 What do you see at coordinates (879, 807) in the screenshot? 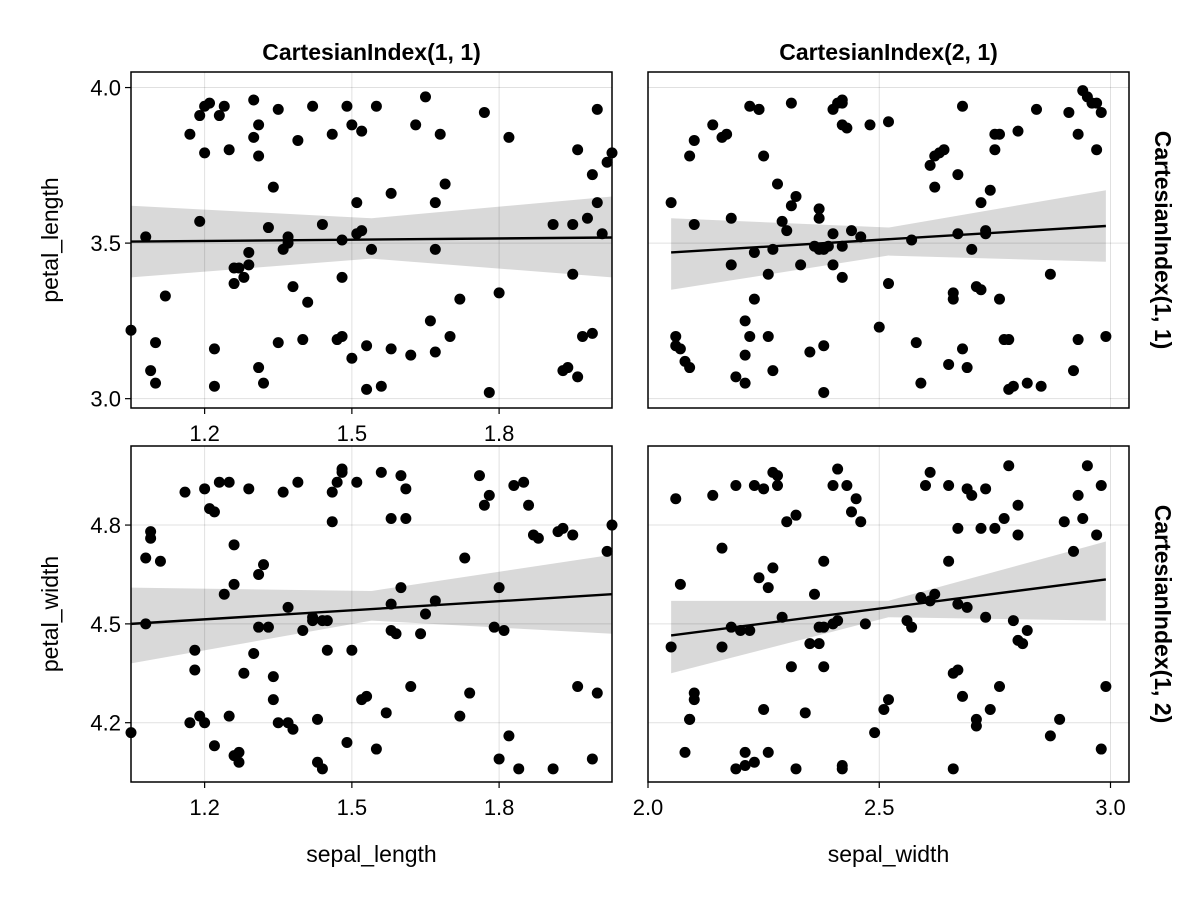
I see `x-tick-label: 2.5` at bounding box center [879, 807].